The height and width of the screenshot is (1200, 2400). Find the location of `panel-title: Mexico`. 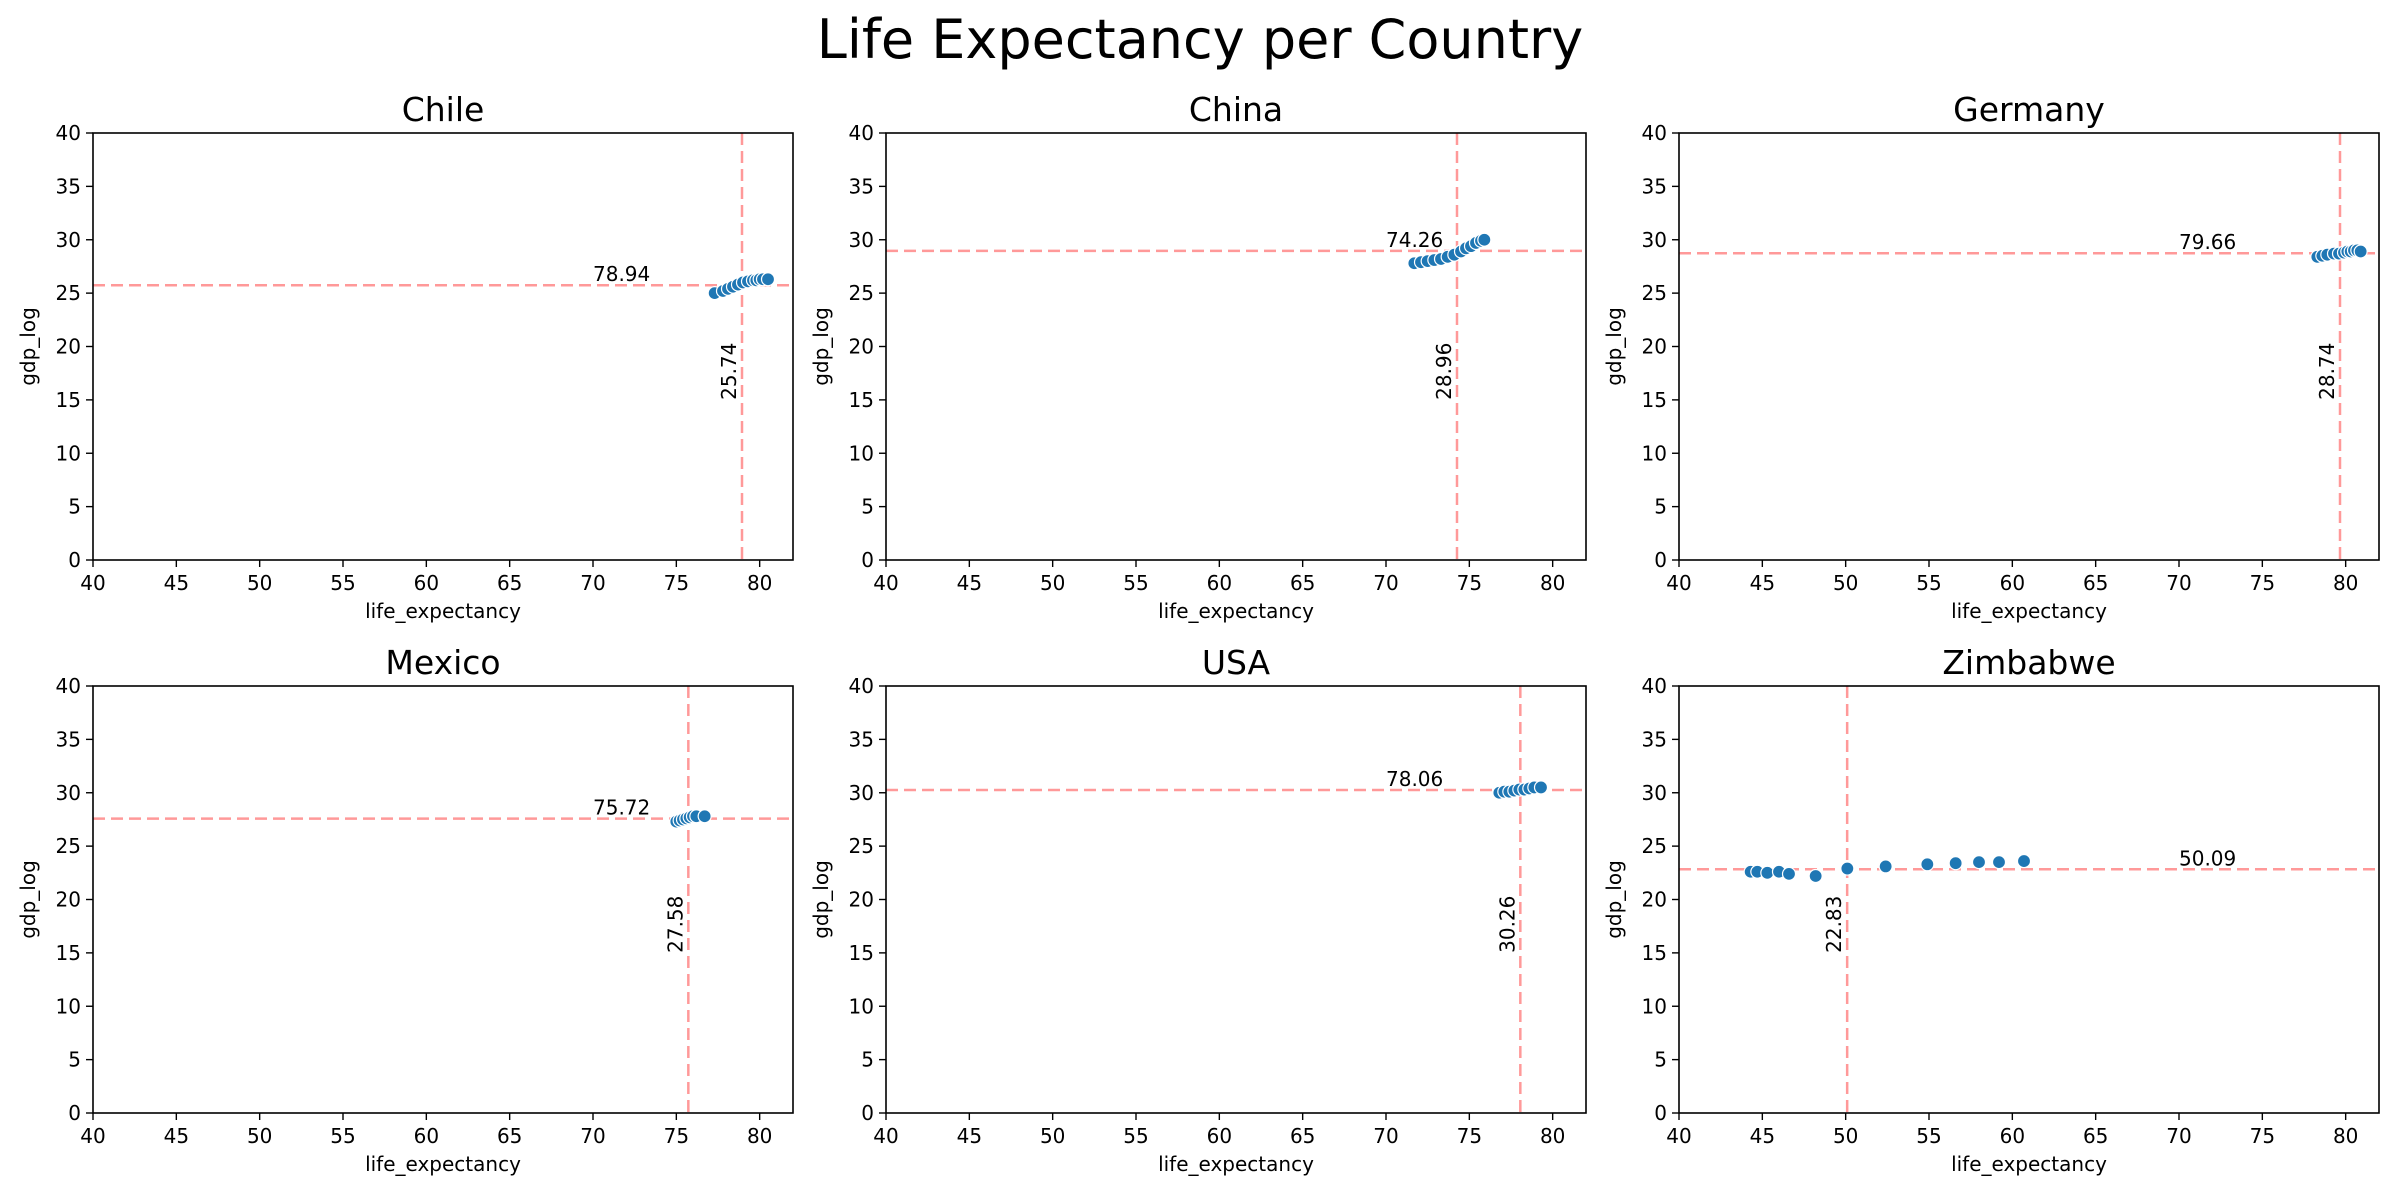

panel-title: Mexico is located at coordinates (442, 662).